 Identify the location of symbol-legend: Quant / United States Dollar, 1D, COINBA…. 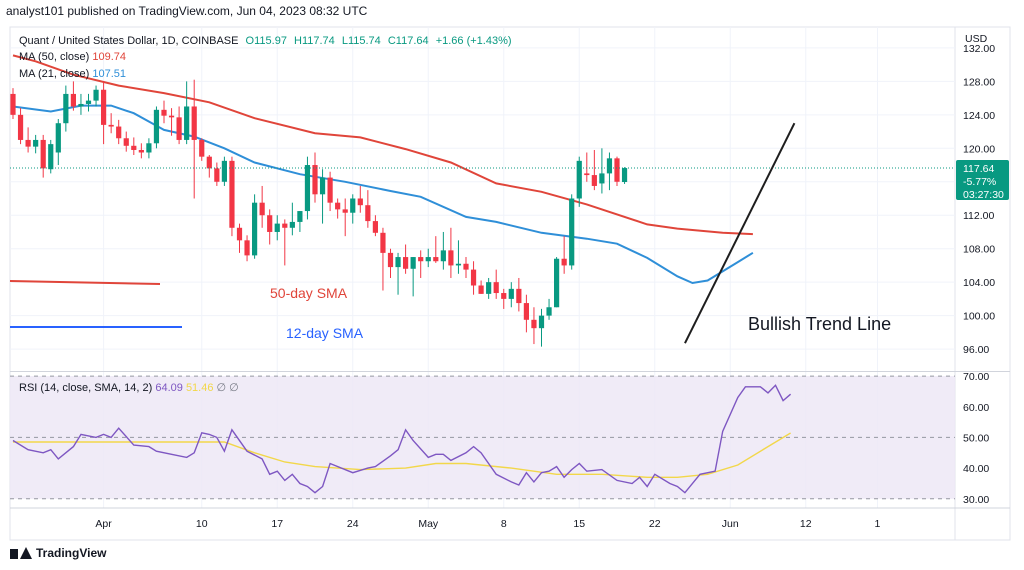
(267, 41).